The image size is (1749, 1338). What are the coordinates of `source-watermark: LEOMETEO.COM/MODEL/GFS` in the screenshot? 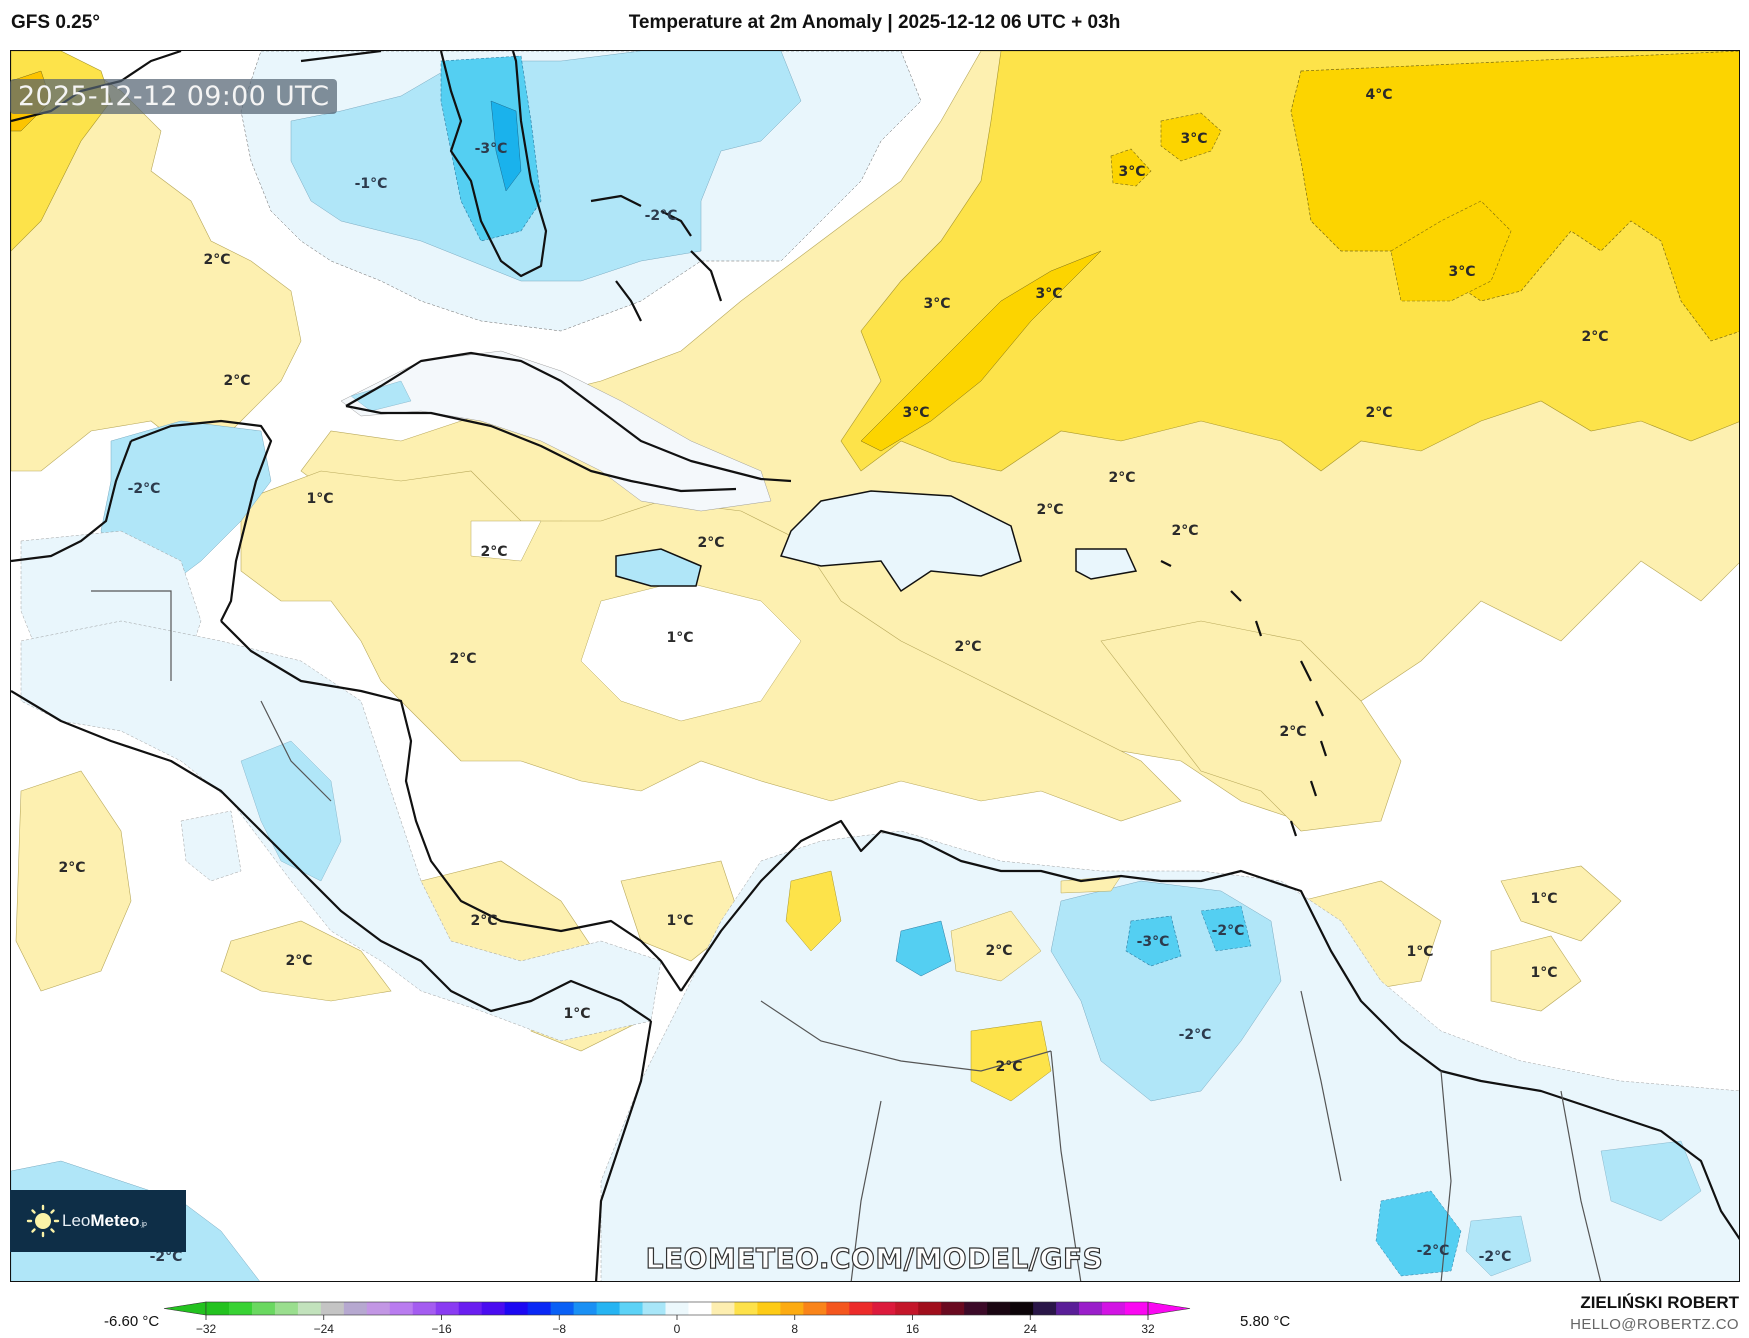 It's located at (874, 1258).